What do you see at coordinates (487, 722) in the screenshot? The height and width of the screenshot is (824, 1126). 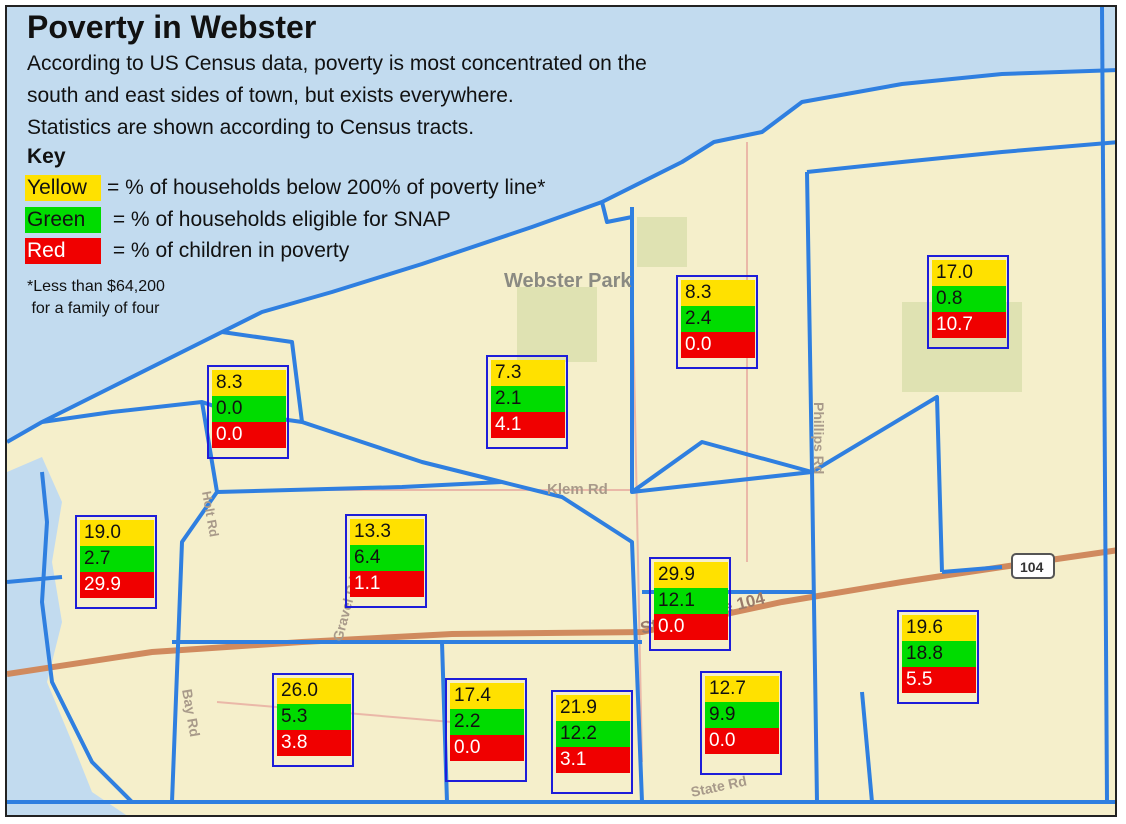 I see `green-value: 2.2` at bounding box center [487, 722].